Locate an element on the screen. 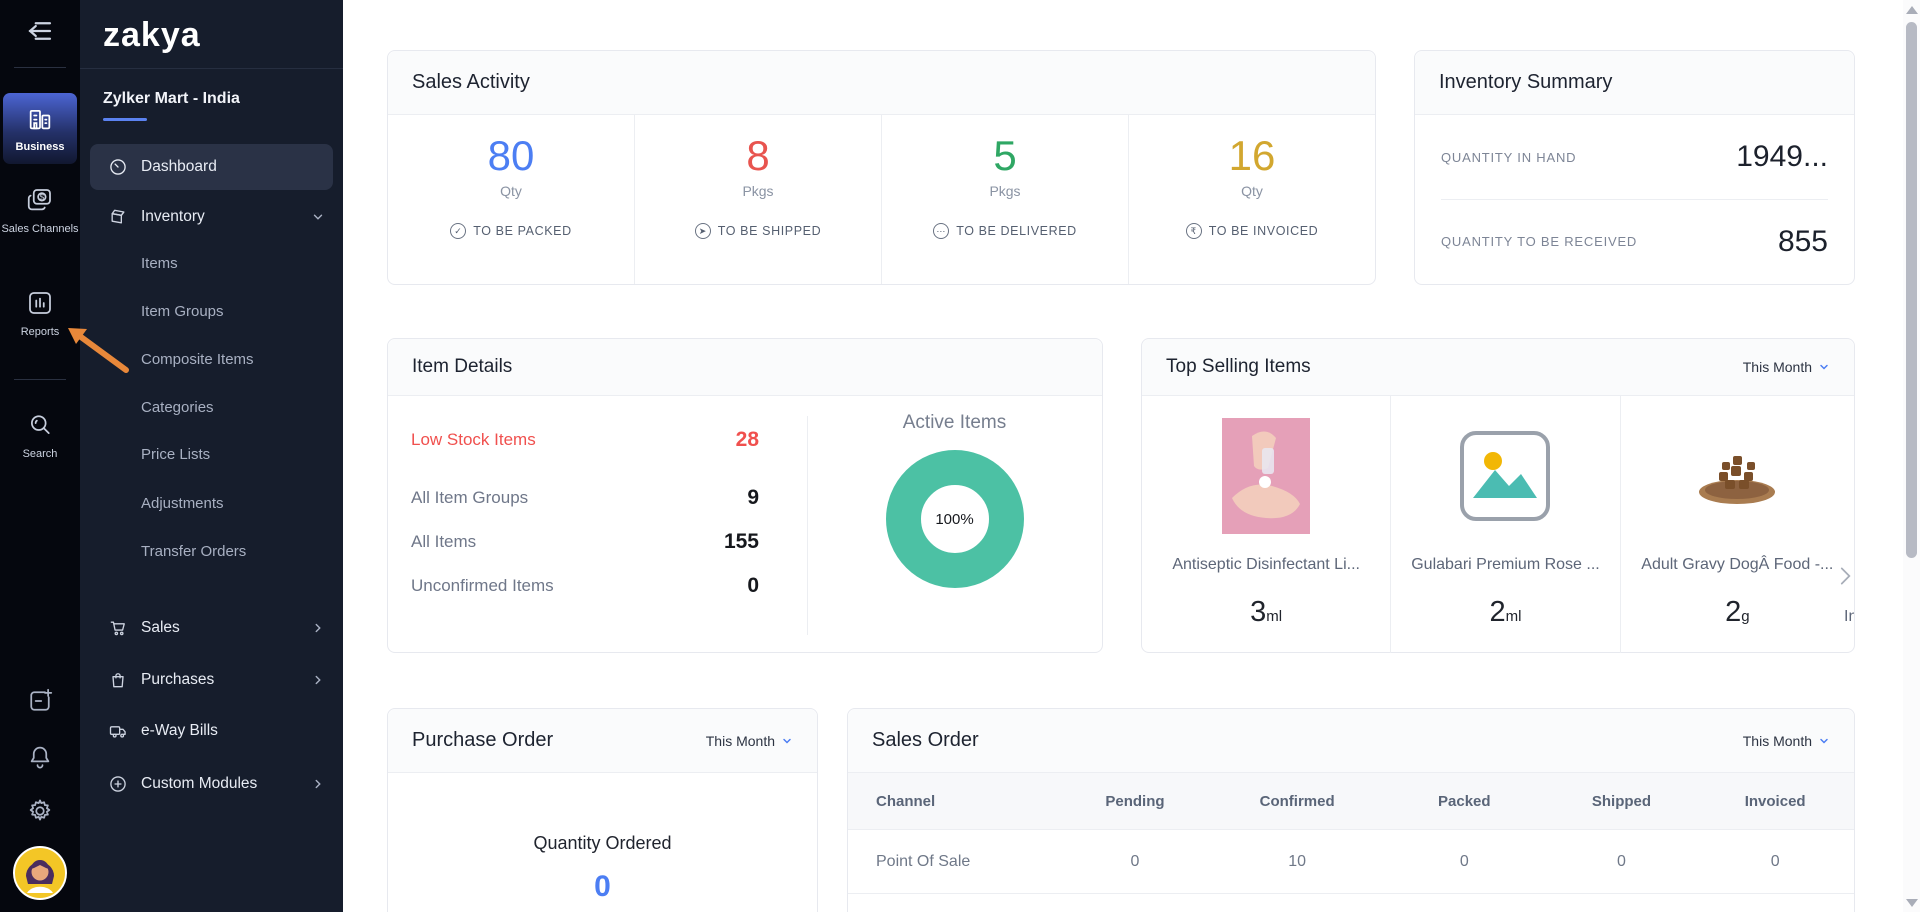  user-avatar is located at coordinates (40, 873).